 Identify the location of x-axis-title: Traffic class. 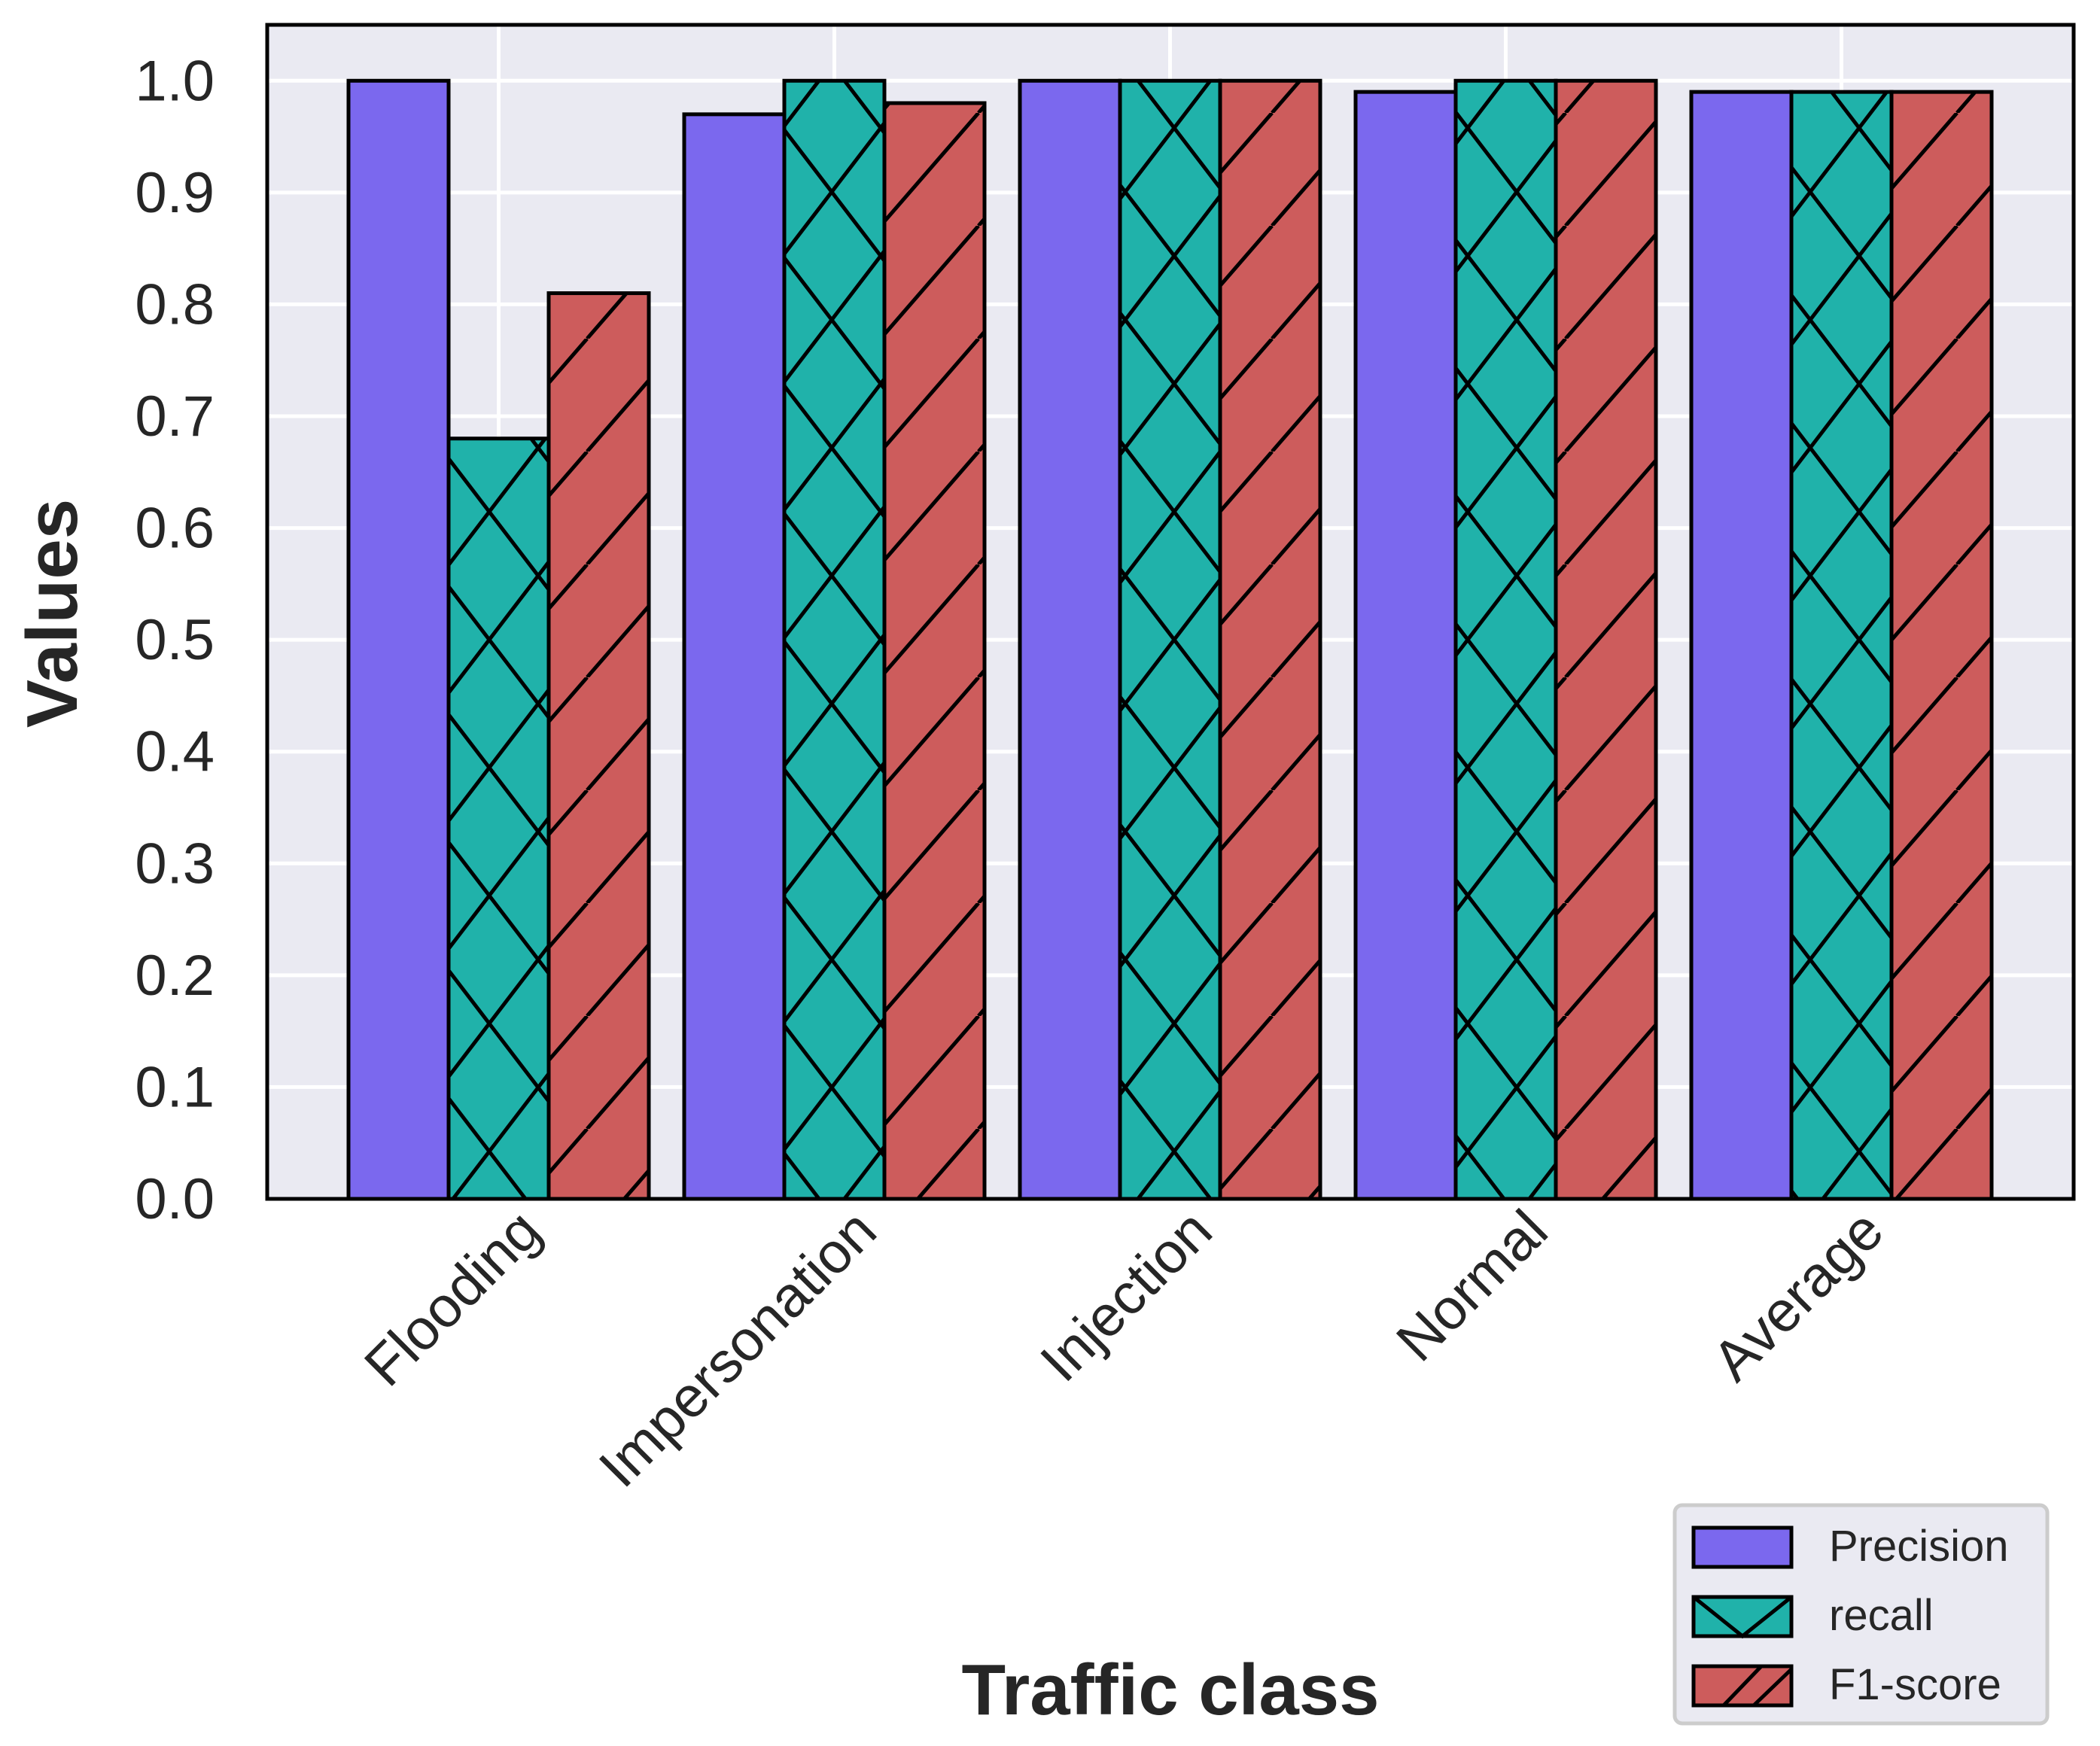
(1171, 1690).